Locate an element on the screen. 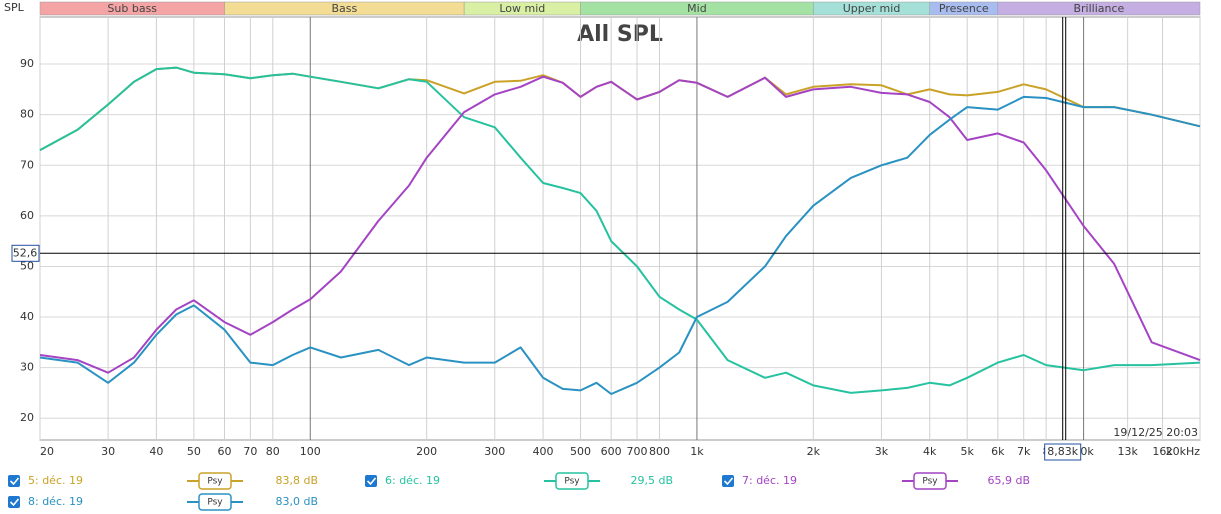 Image resolution: width=1221 pixels, height=514 pixels. y-tick-label: 90 is located at coordinates (27, 63).